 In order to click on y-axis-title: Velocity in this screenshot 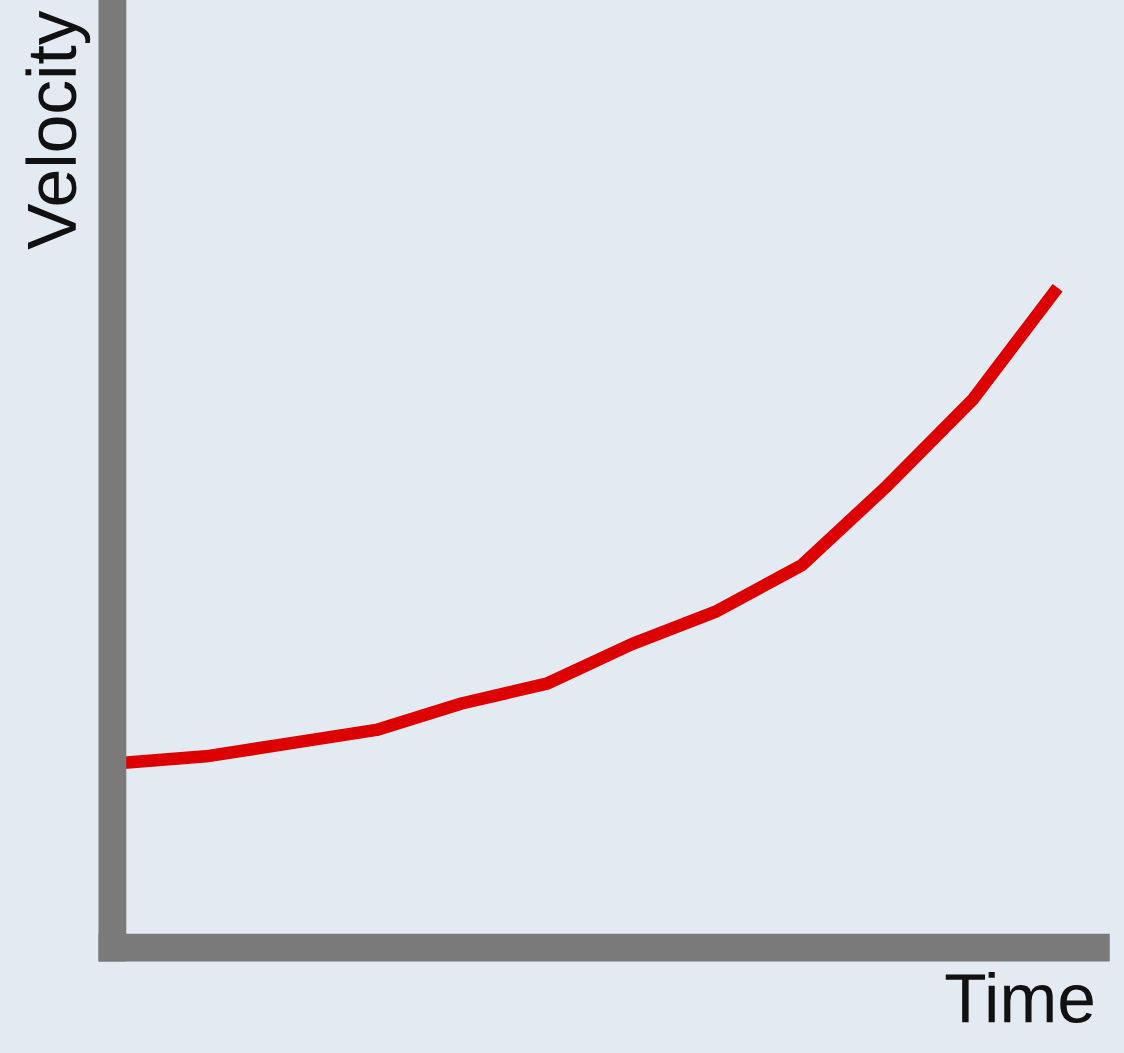, I will do `click(58, 130)`.